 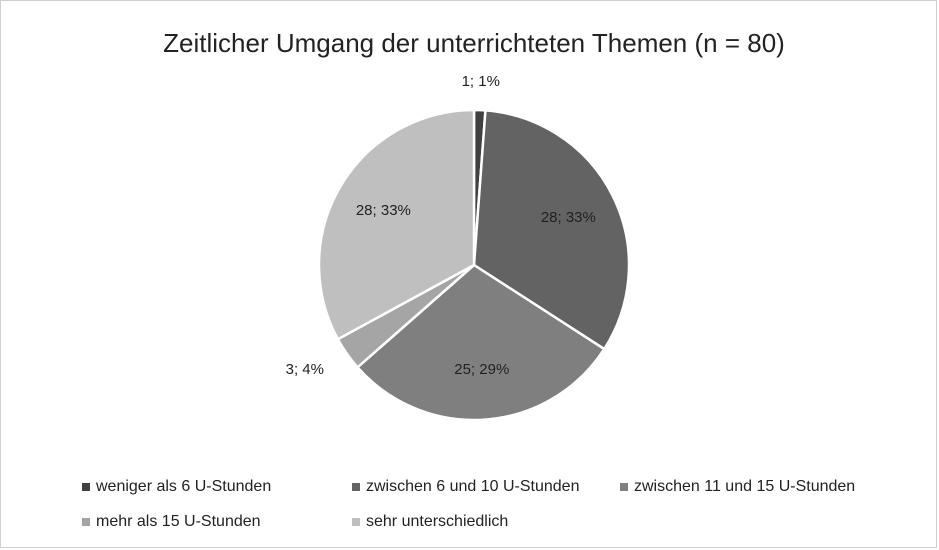 What do you see at coordinates (183, 486) in the screenshot?
I see `legend-label: weniger als 6 U-Stunden` at bounding box center [183, 486].